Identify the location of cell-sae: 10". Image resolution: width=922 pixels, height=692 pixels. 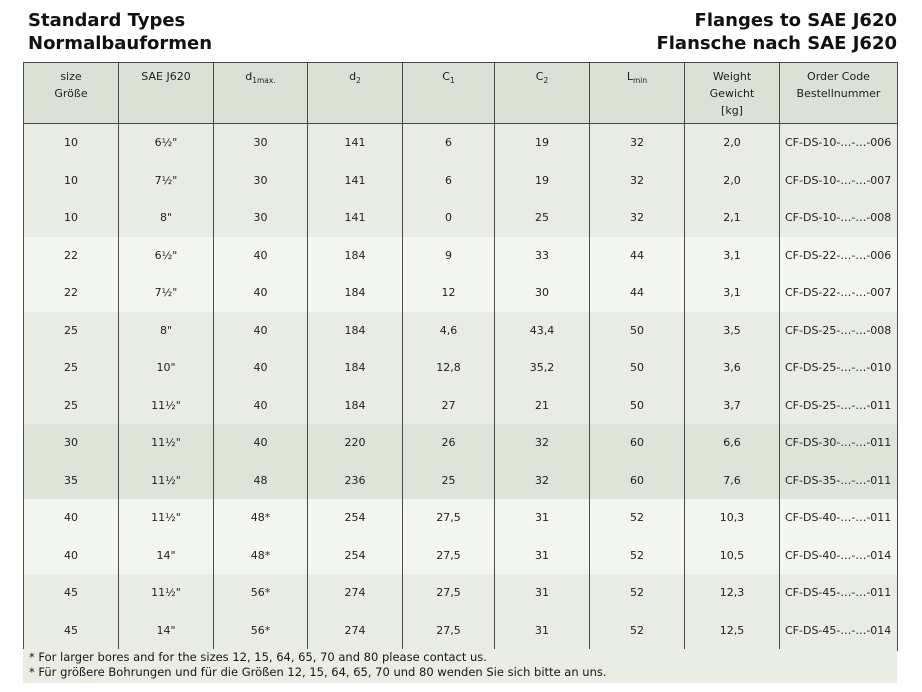
(166, 368).